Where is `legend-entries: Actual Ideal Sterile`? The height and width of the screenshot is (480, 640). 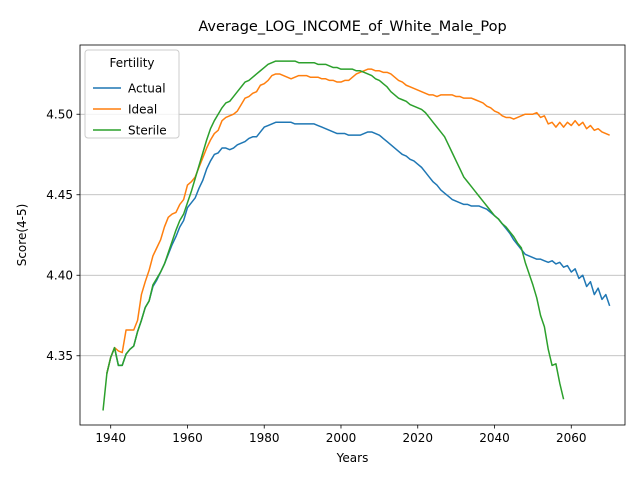 legend-entries: Actual Ideal Sterile is located at coordinates (130, 109).